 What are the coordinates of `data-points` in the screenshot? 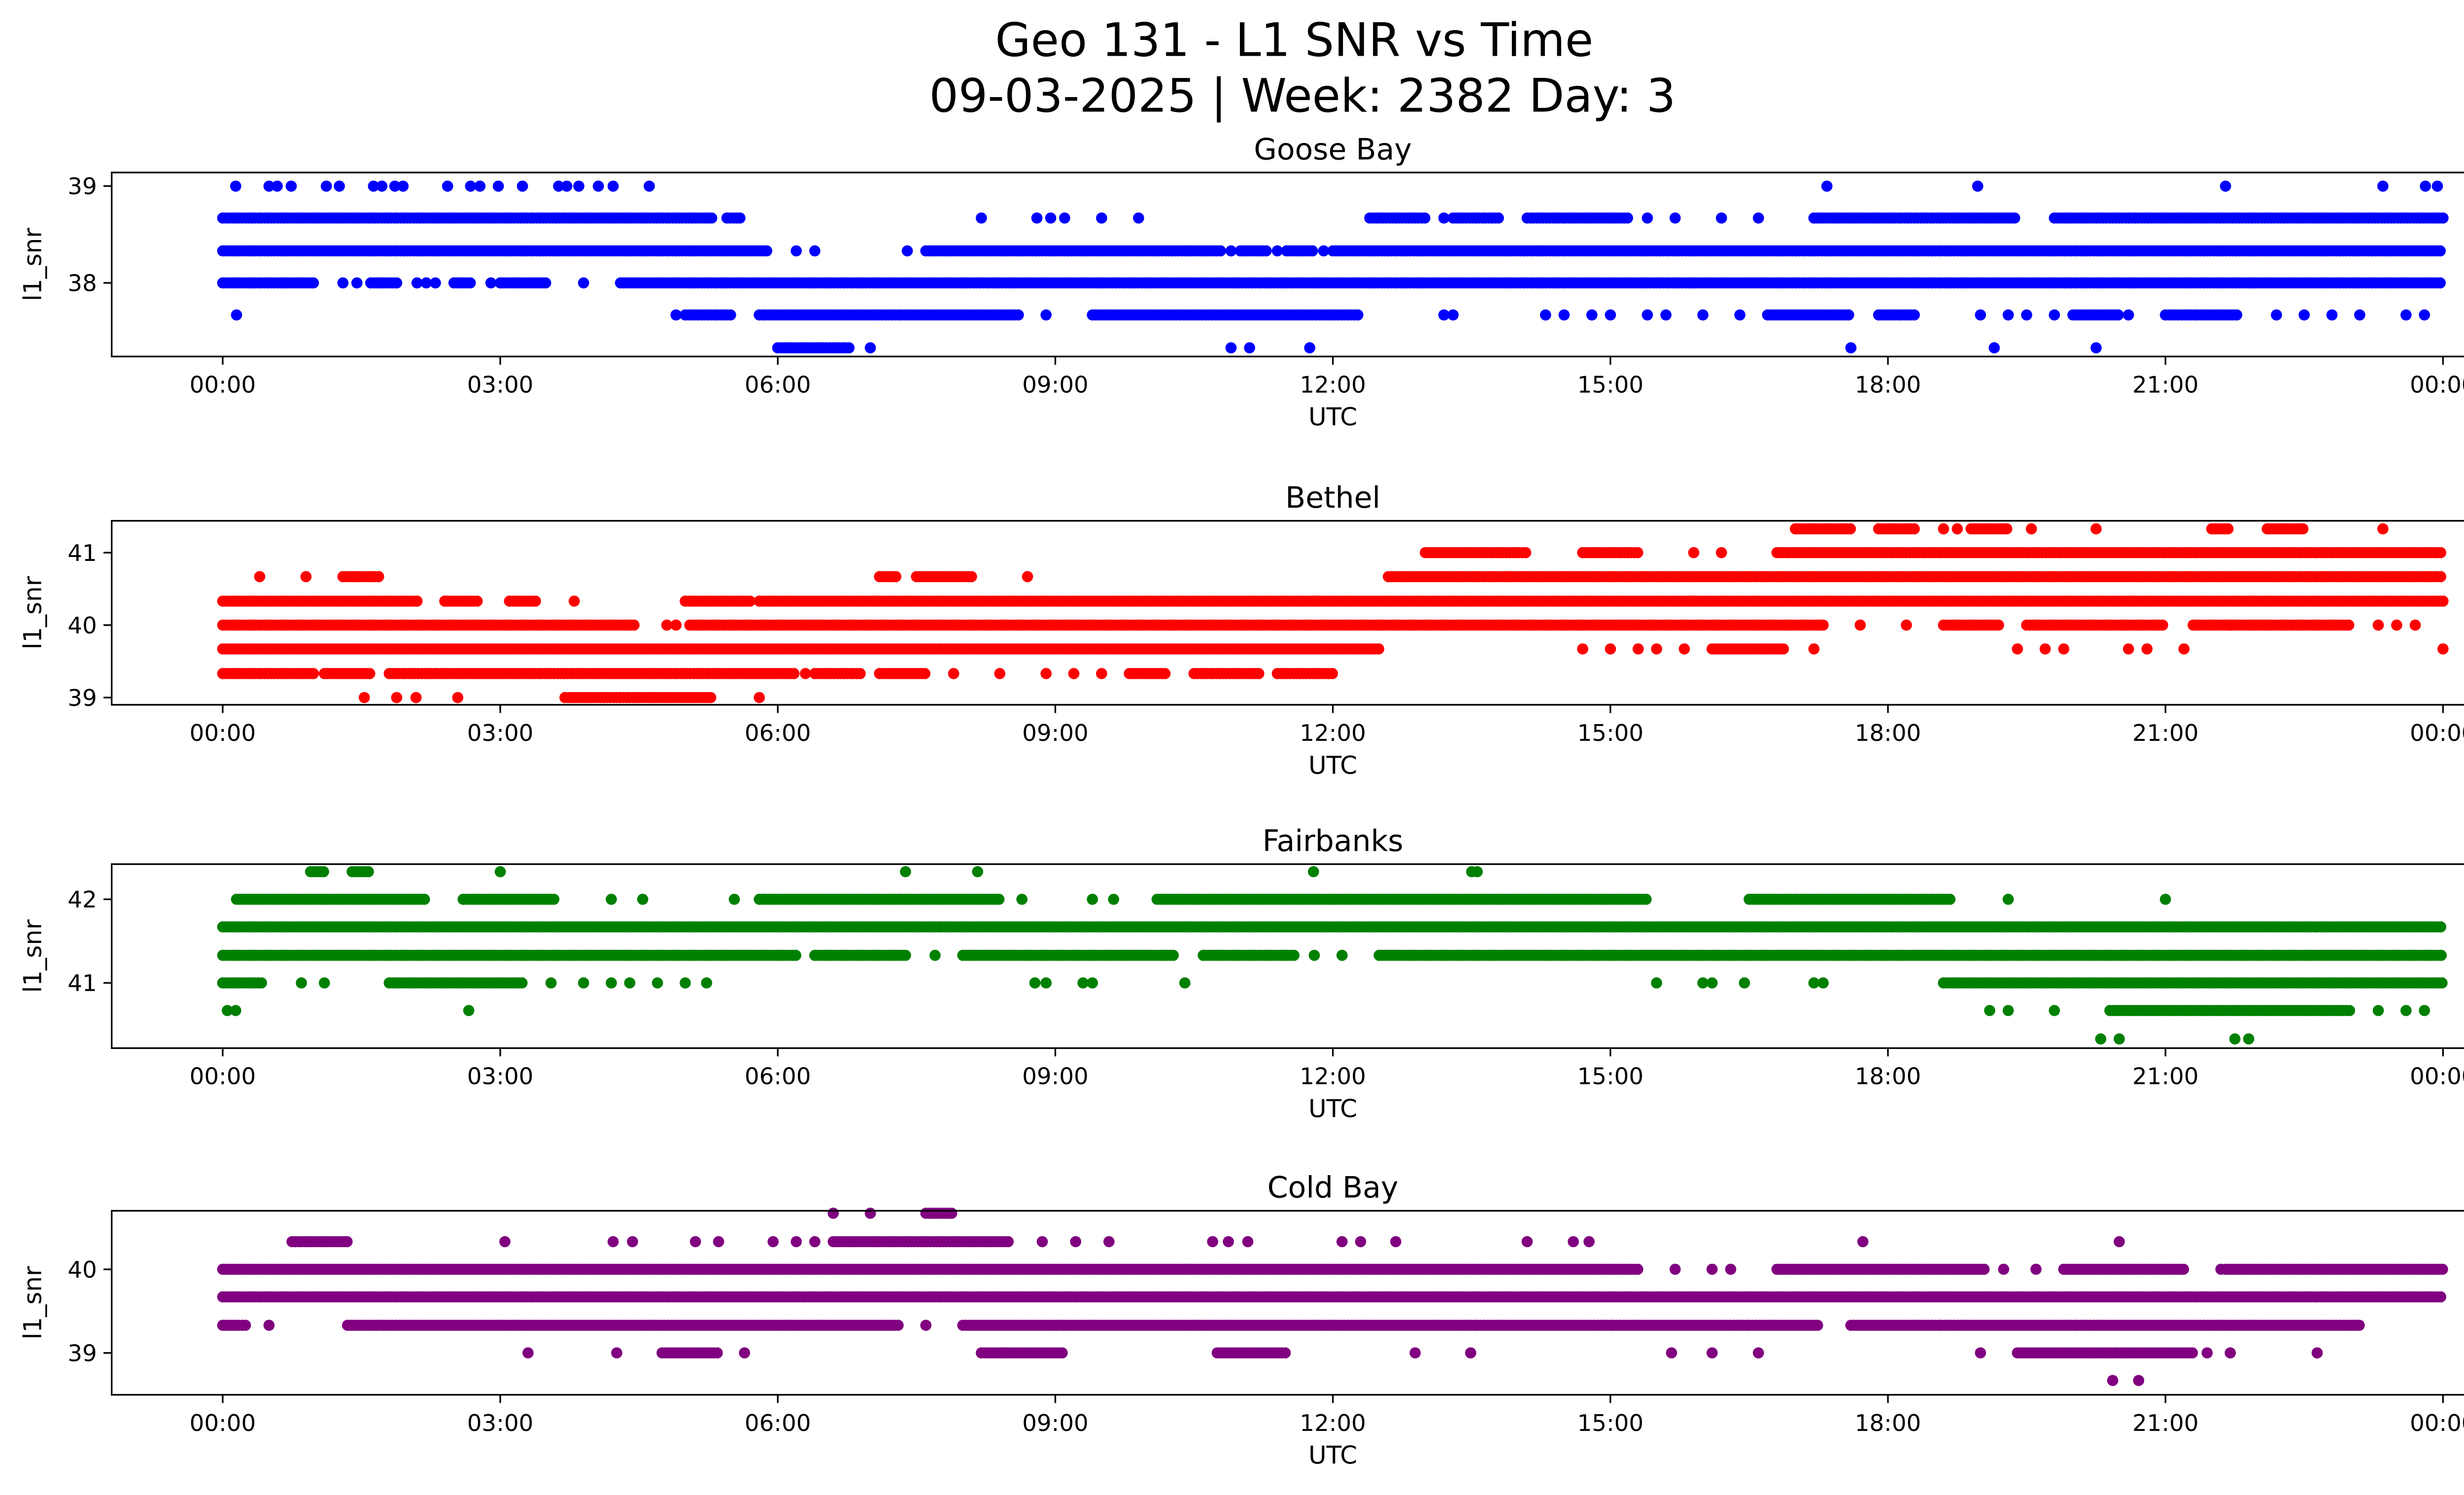 It's located at (1333, 613).